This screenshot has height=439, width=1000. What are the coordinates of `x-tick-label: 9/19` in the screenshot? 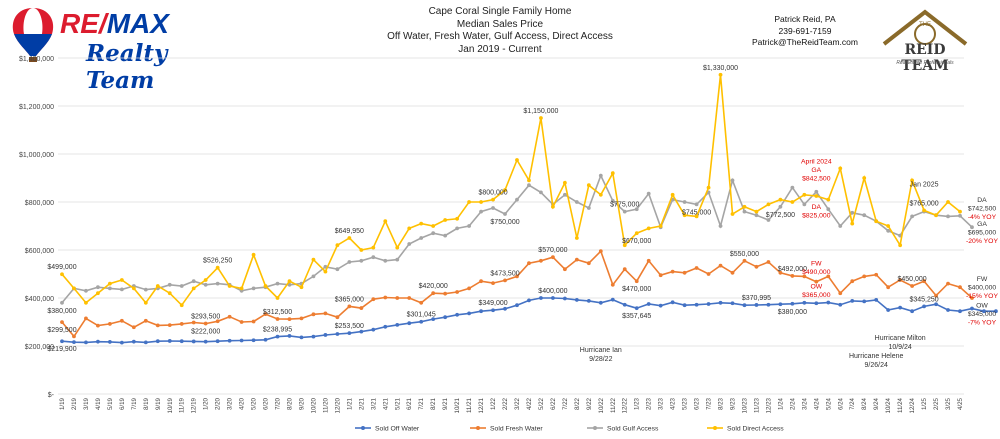 It's located at (158, 403).